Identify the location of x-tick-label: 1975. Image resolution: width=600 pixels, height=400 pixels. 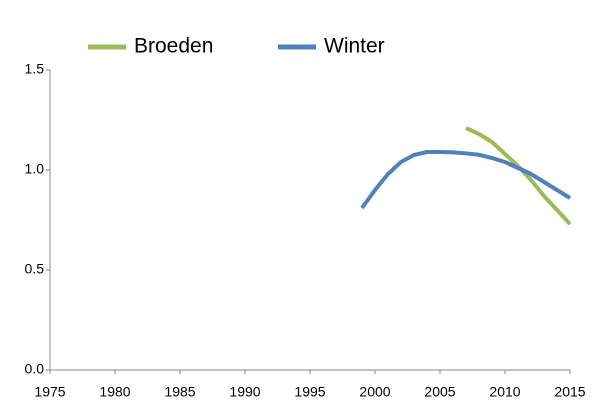
(49, 392).